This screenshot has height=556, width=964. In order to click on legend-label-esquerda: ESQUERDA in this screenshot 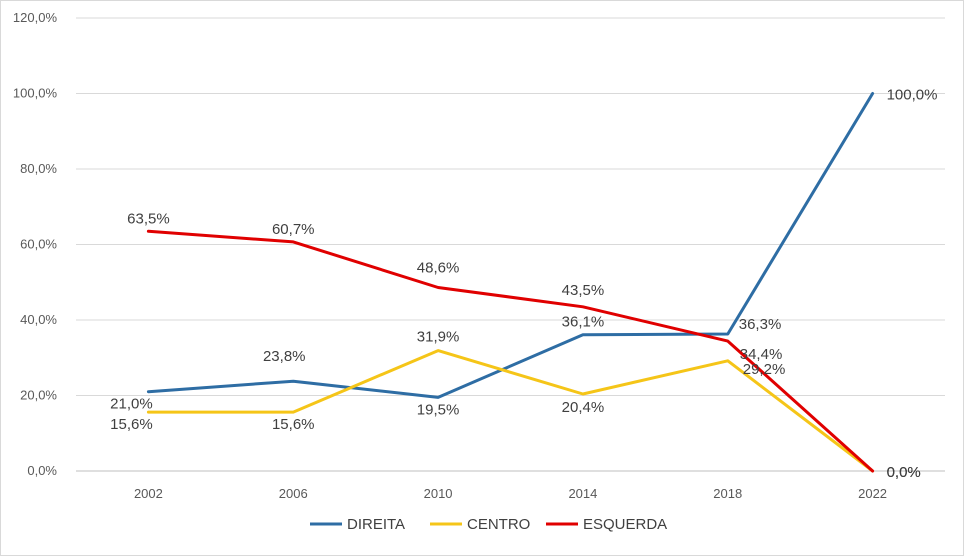, I will do `click(625, 524)`.